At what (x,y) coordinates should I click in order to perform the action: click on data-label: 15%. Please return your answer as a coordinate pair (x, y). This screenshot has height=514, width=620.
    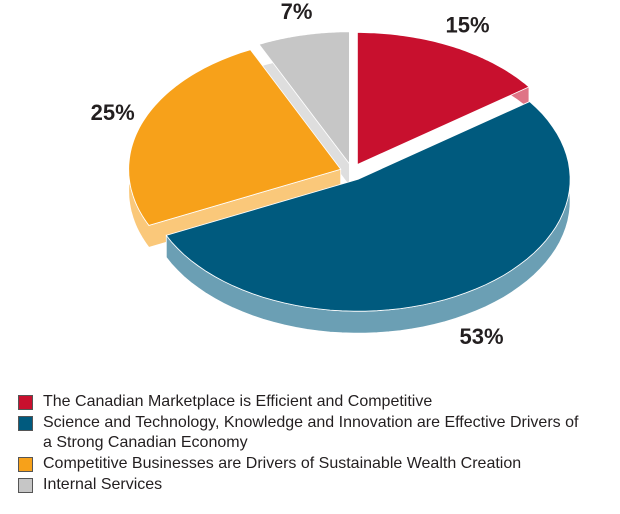
    Looking at the image, I should click on (467, 25).